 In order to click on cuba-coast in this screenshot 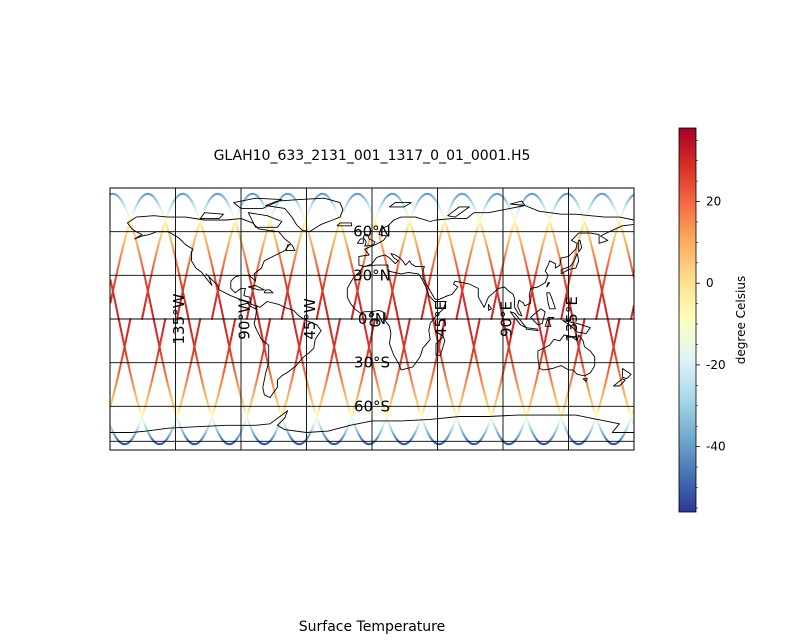, I will do `click(256, 288)`.